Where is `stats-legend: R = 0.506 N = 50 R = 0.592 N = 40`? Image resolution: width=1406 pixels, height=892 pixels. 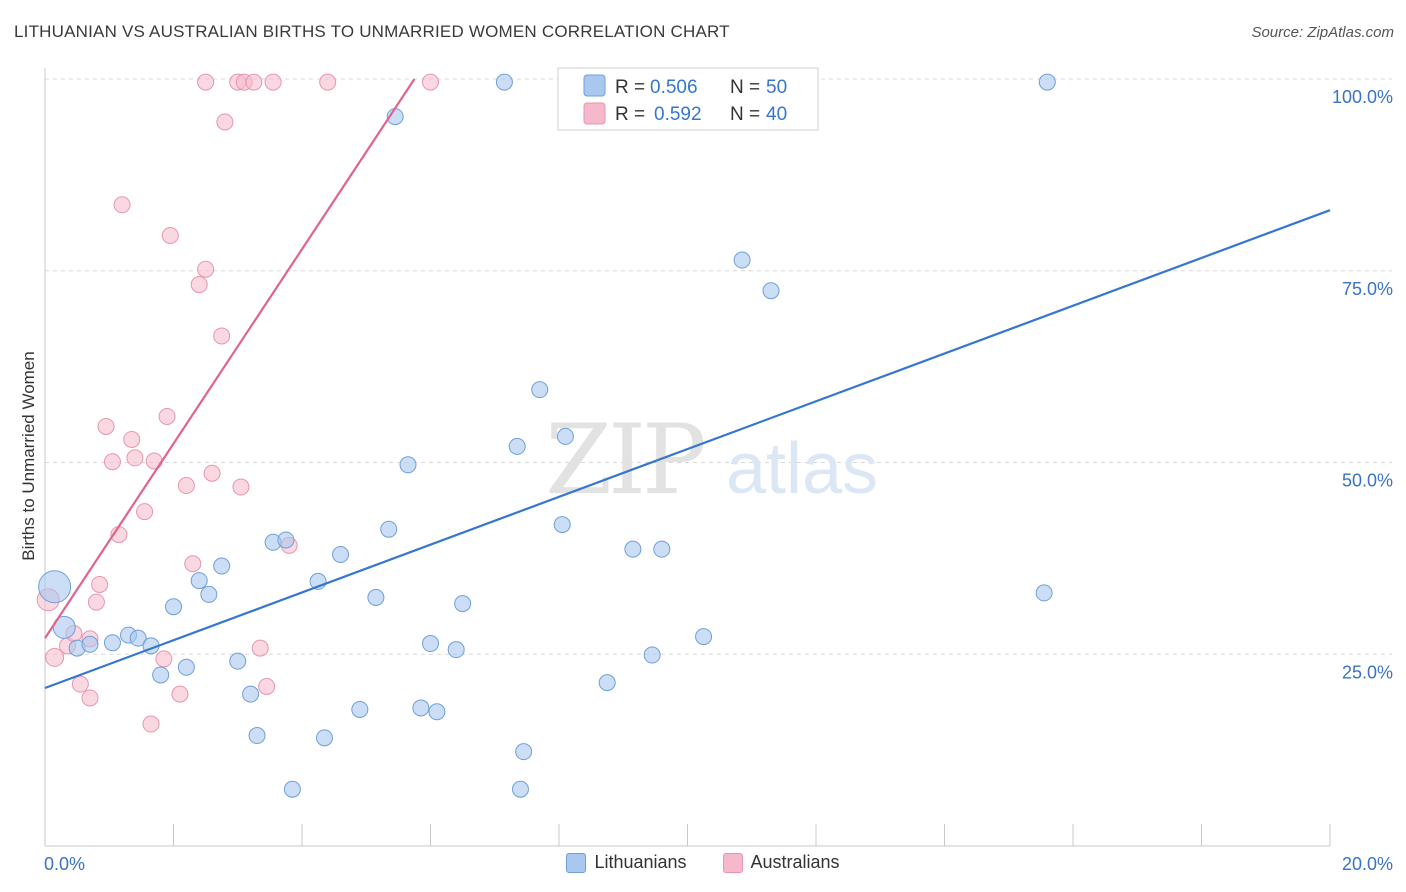
stats-legend: R = 0.506 N = 50 R = 0.592 N = 40 is located at coordinates (688, 99).